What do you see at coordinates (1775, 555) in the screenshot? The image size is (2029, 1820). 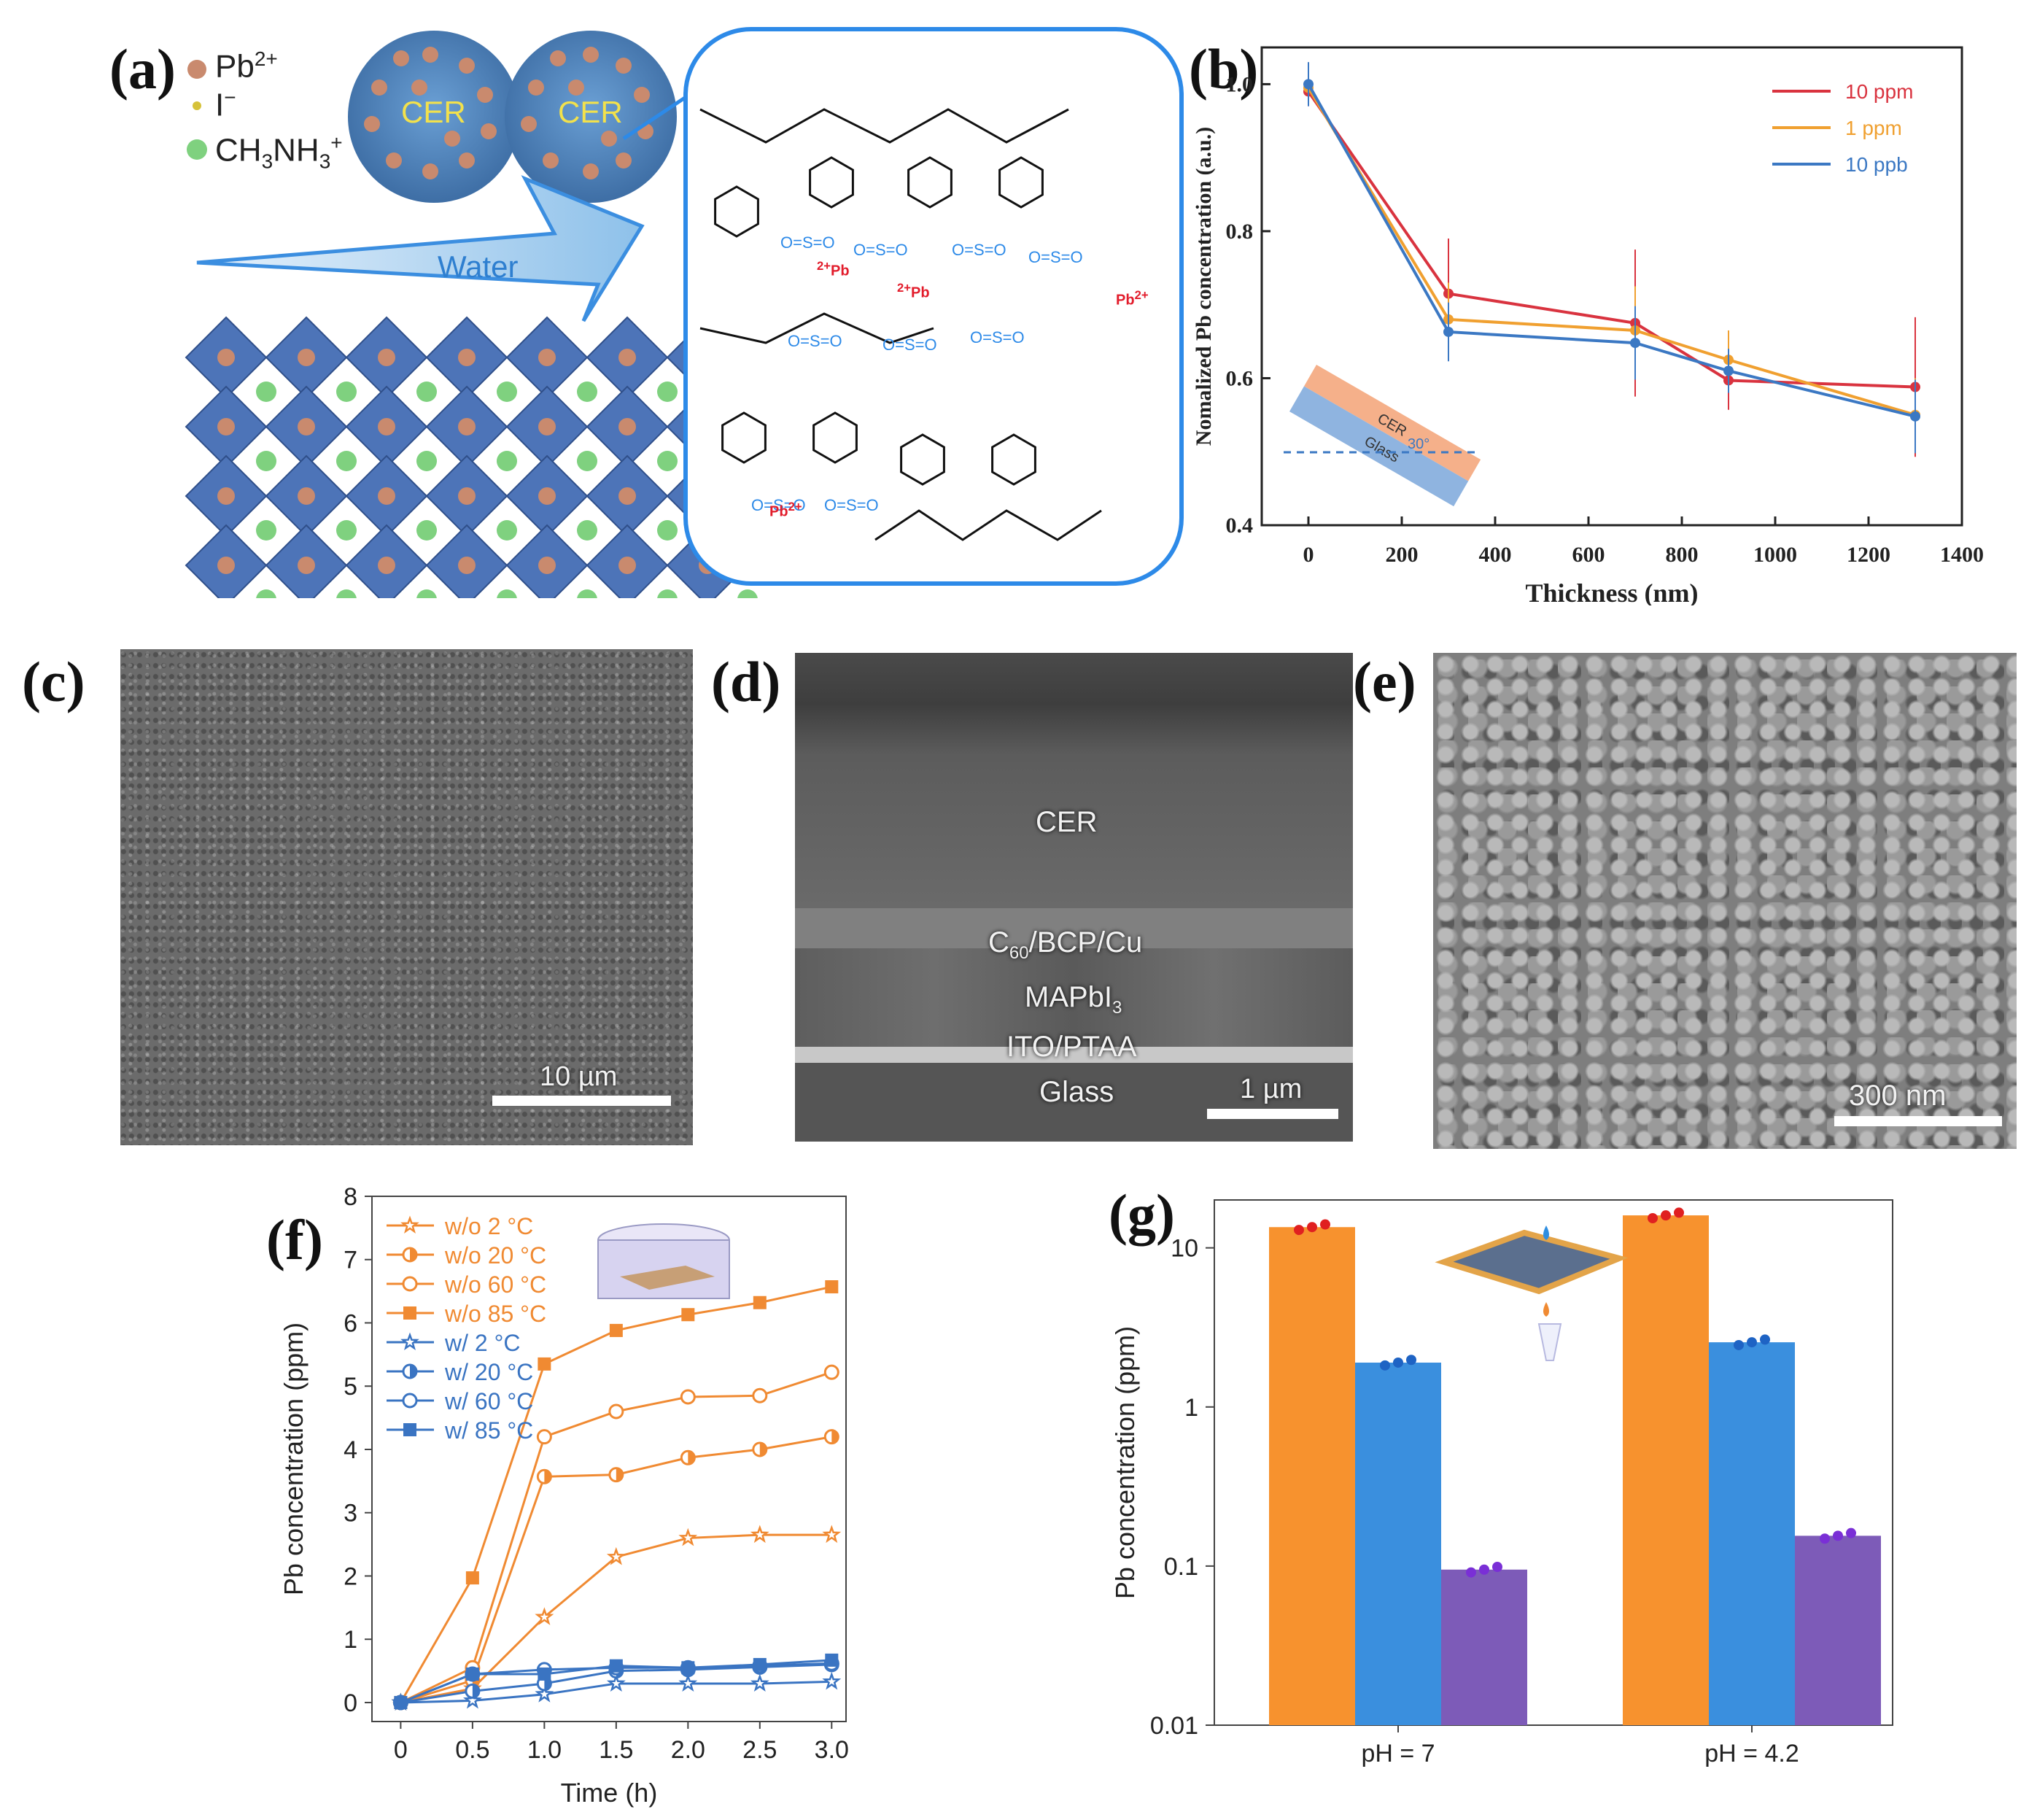 I see `x-tick-label: 1000` at bounding box center [1775, 555].